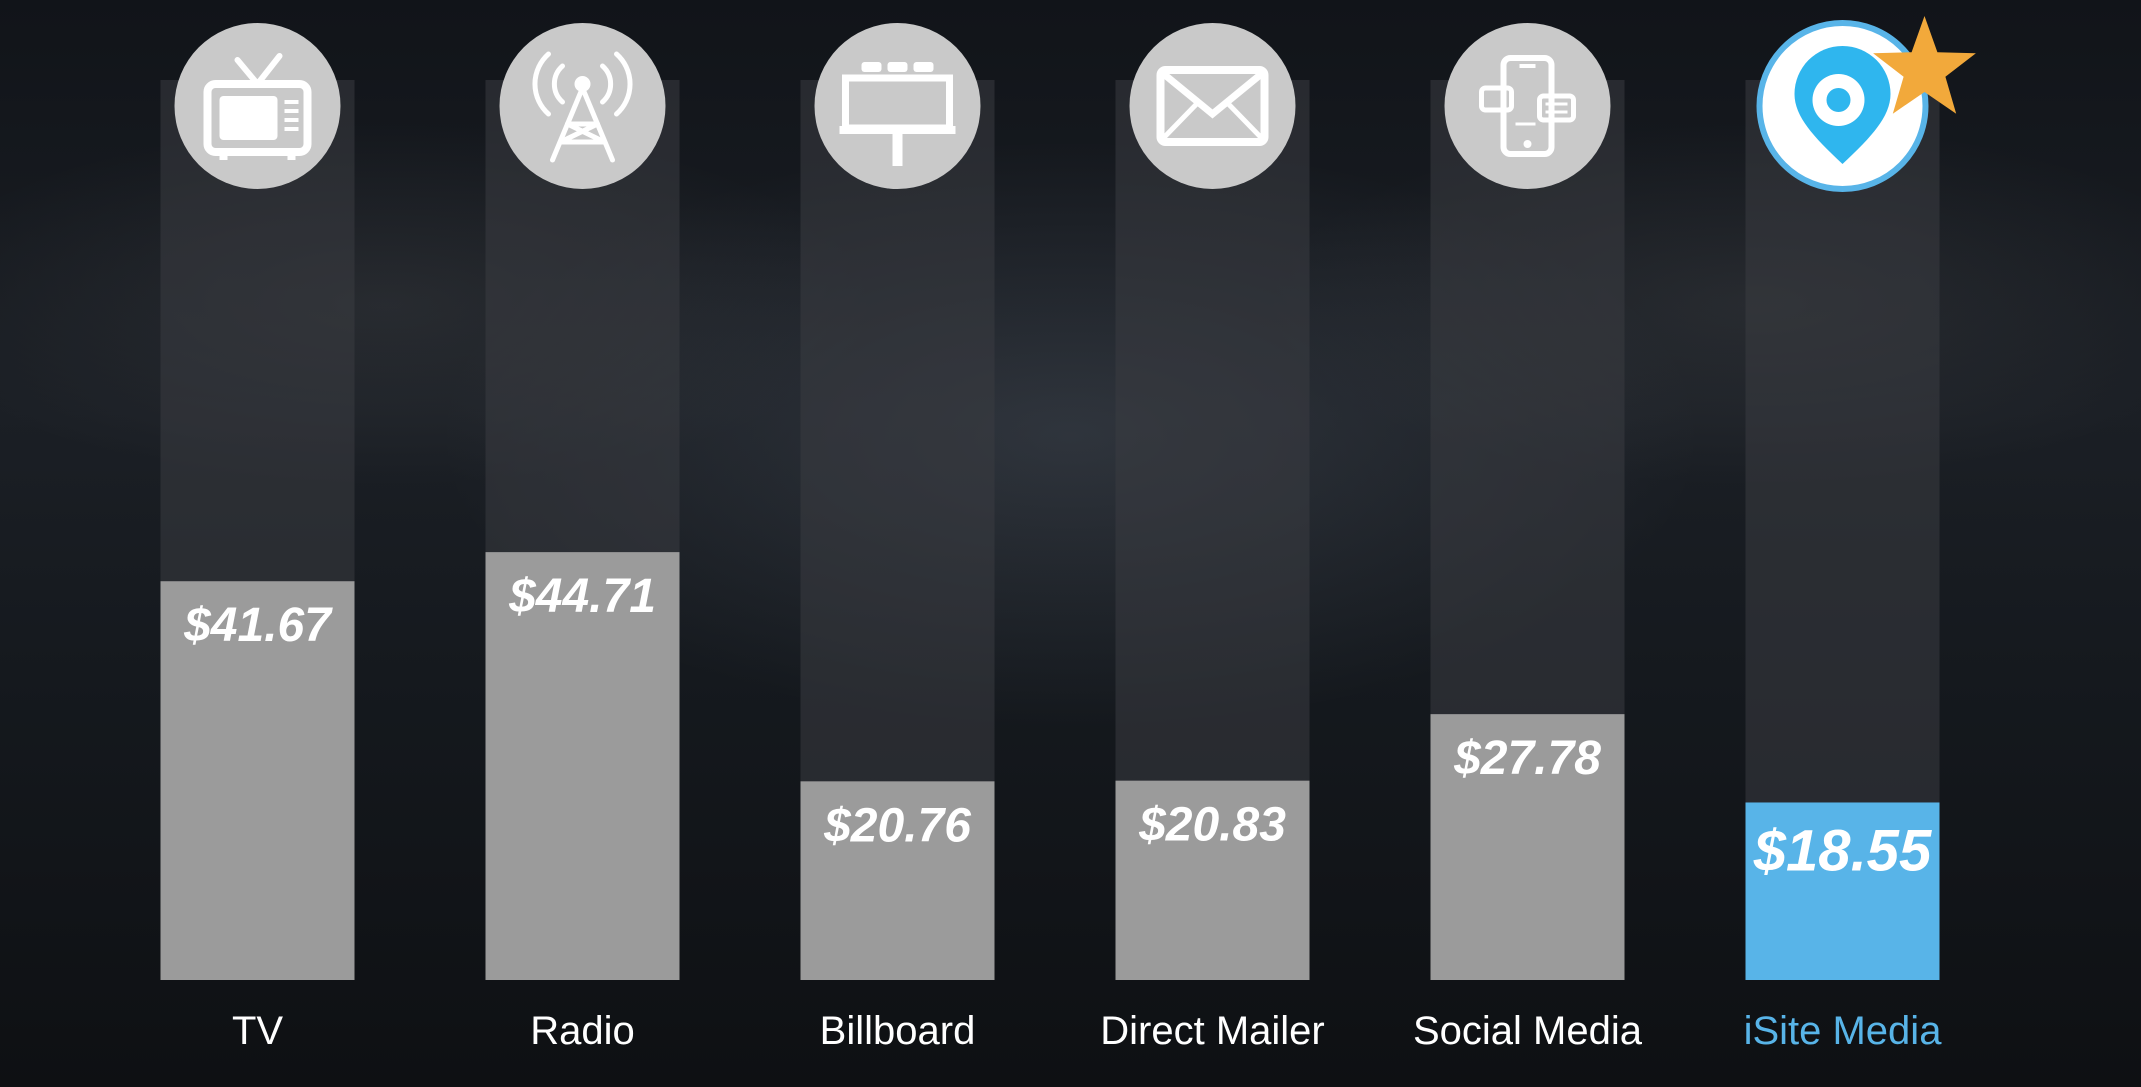  What do you see at coordinates (897, 825) in the screenshot?
I see `data-label: $20.76` at bounding box center [897, 825].